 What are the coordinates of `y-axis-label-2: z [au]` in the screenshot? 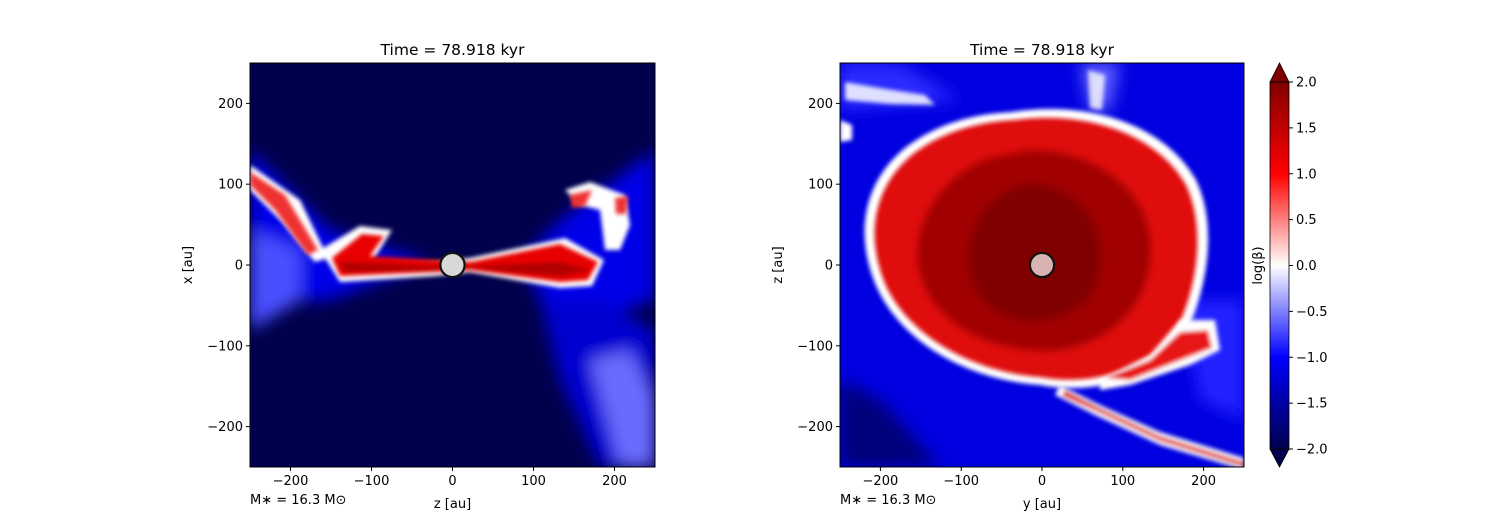 It's located at (778, 264).